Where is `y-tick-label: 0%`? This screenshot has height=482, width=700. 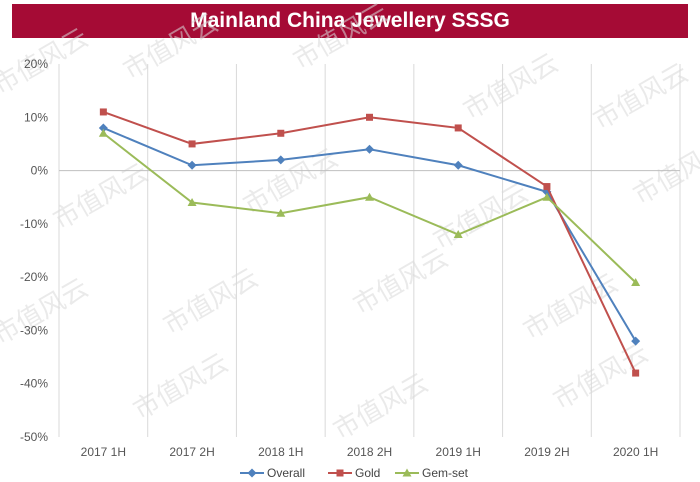 y-tick-label: 0% is located at coordinates (40, 171).